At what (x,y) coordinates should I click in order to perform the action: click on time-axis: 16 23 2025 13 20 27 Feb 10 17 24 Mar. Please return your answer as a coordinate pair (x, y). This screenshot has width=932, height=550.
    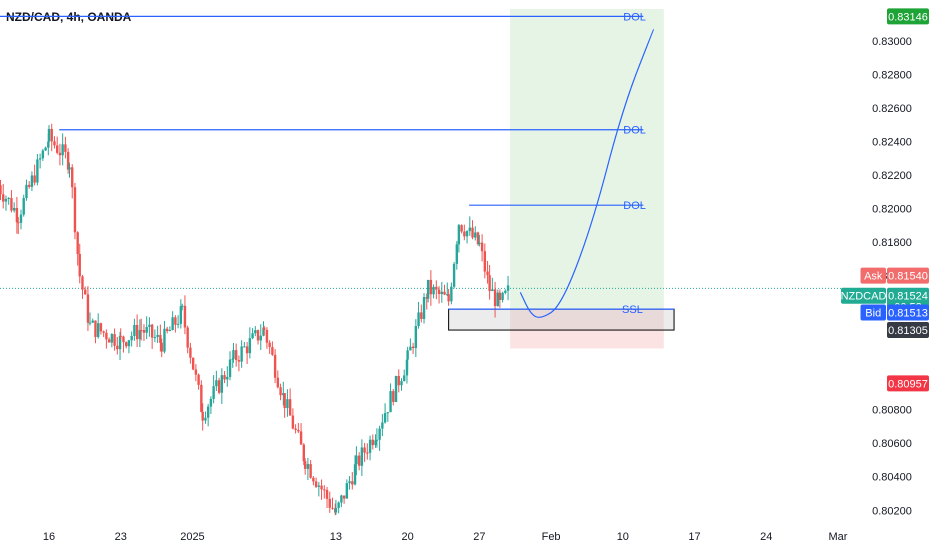
    Looking at the image, I should click on (445, 537).